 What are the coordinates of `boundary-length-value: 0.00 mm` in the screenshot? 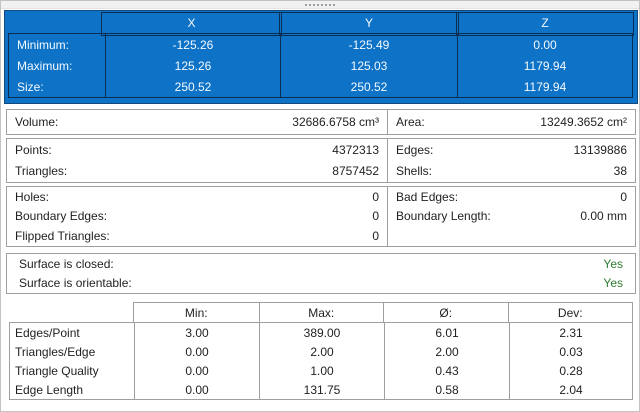 It's located at (603, 216).